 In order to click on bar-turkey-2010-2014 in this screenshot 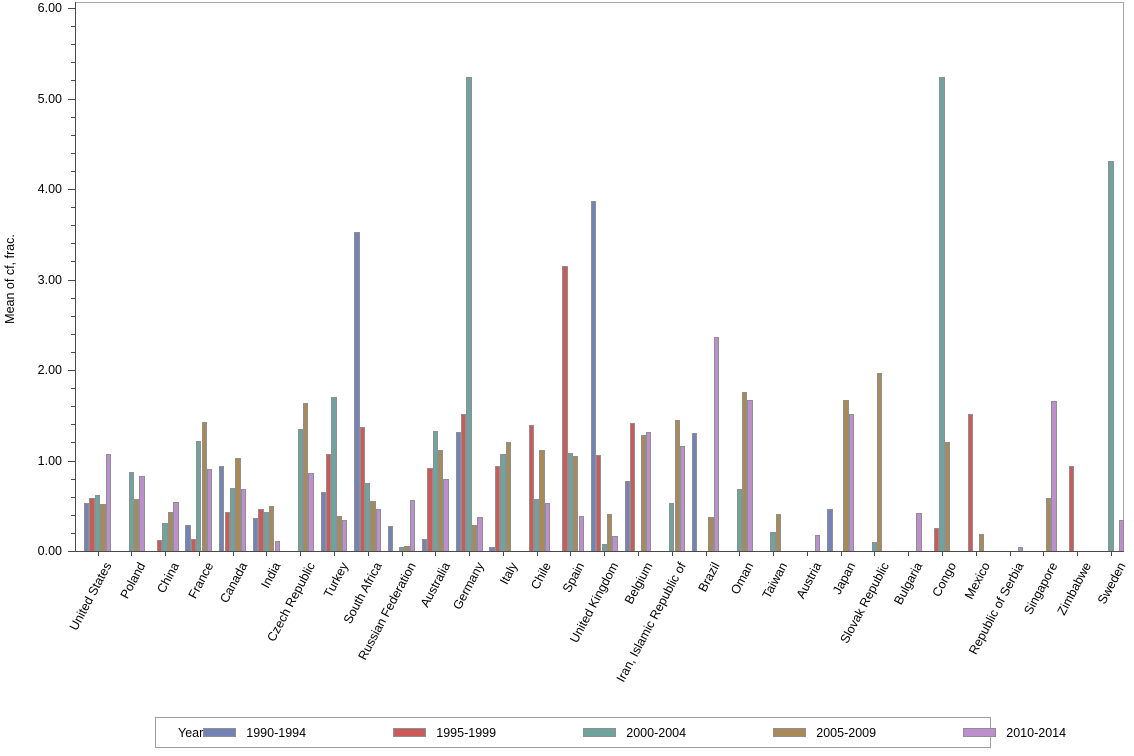, I will do `click(345, 535)`.